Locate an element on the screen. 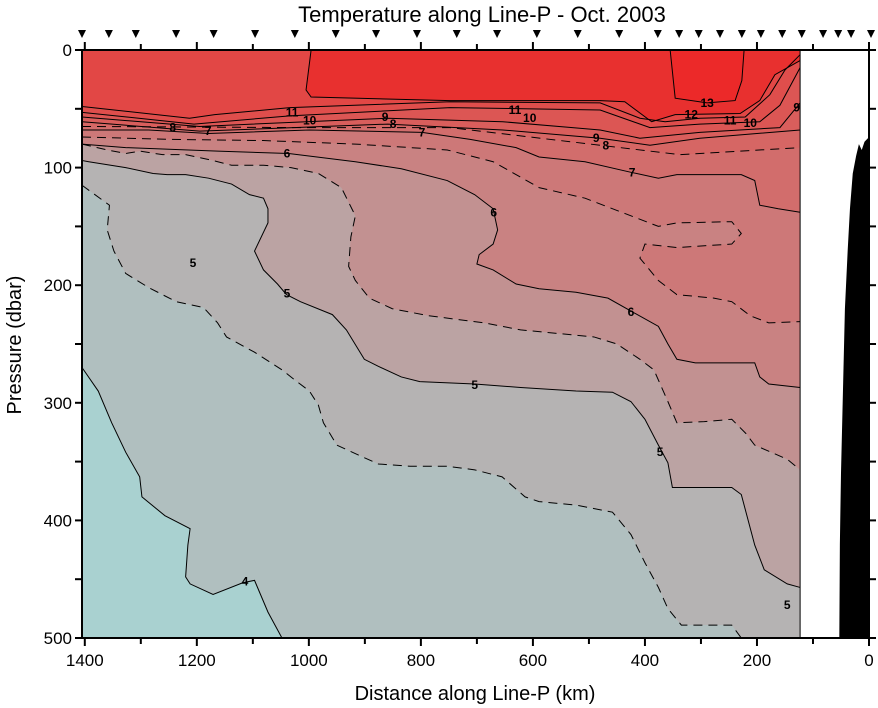 This screenshot has width=878, height=708. x-axis-title: Distance along Line-P (km) is located at coordinates (475, 694).